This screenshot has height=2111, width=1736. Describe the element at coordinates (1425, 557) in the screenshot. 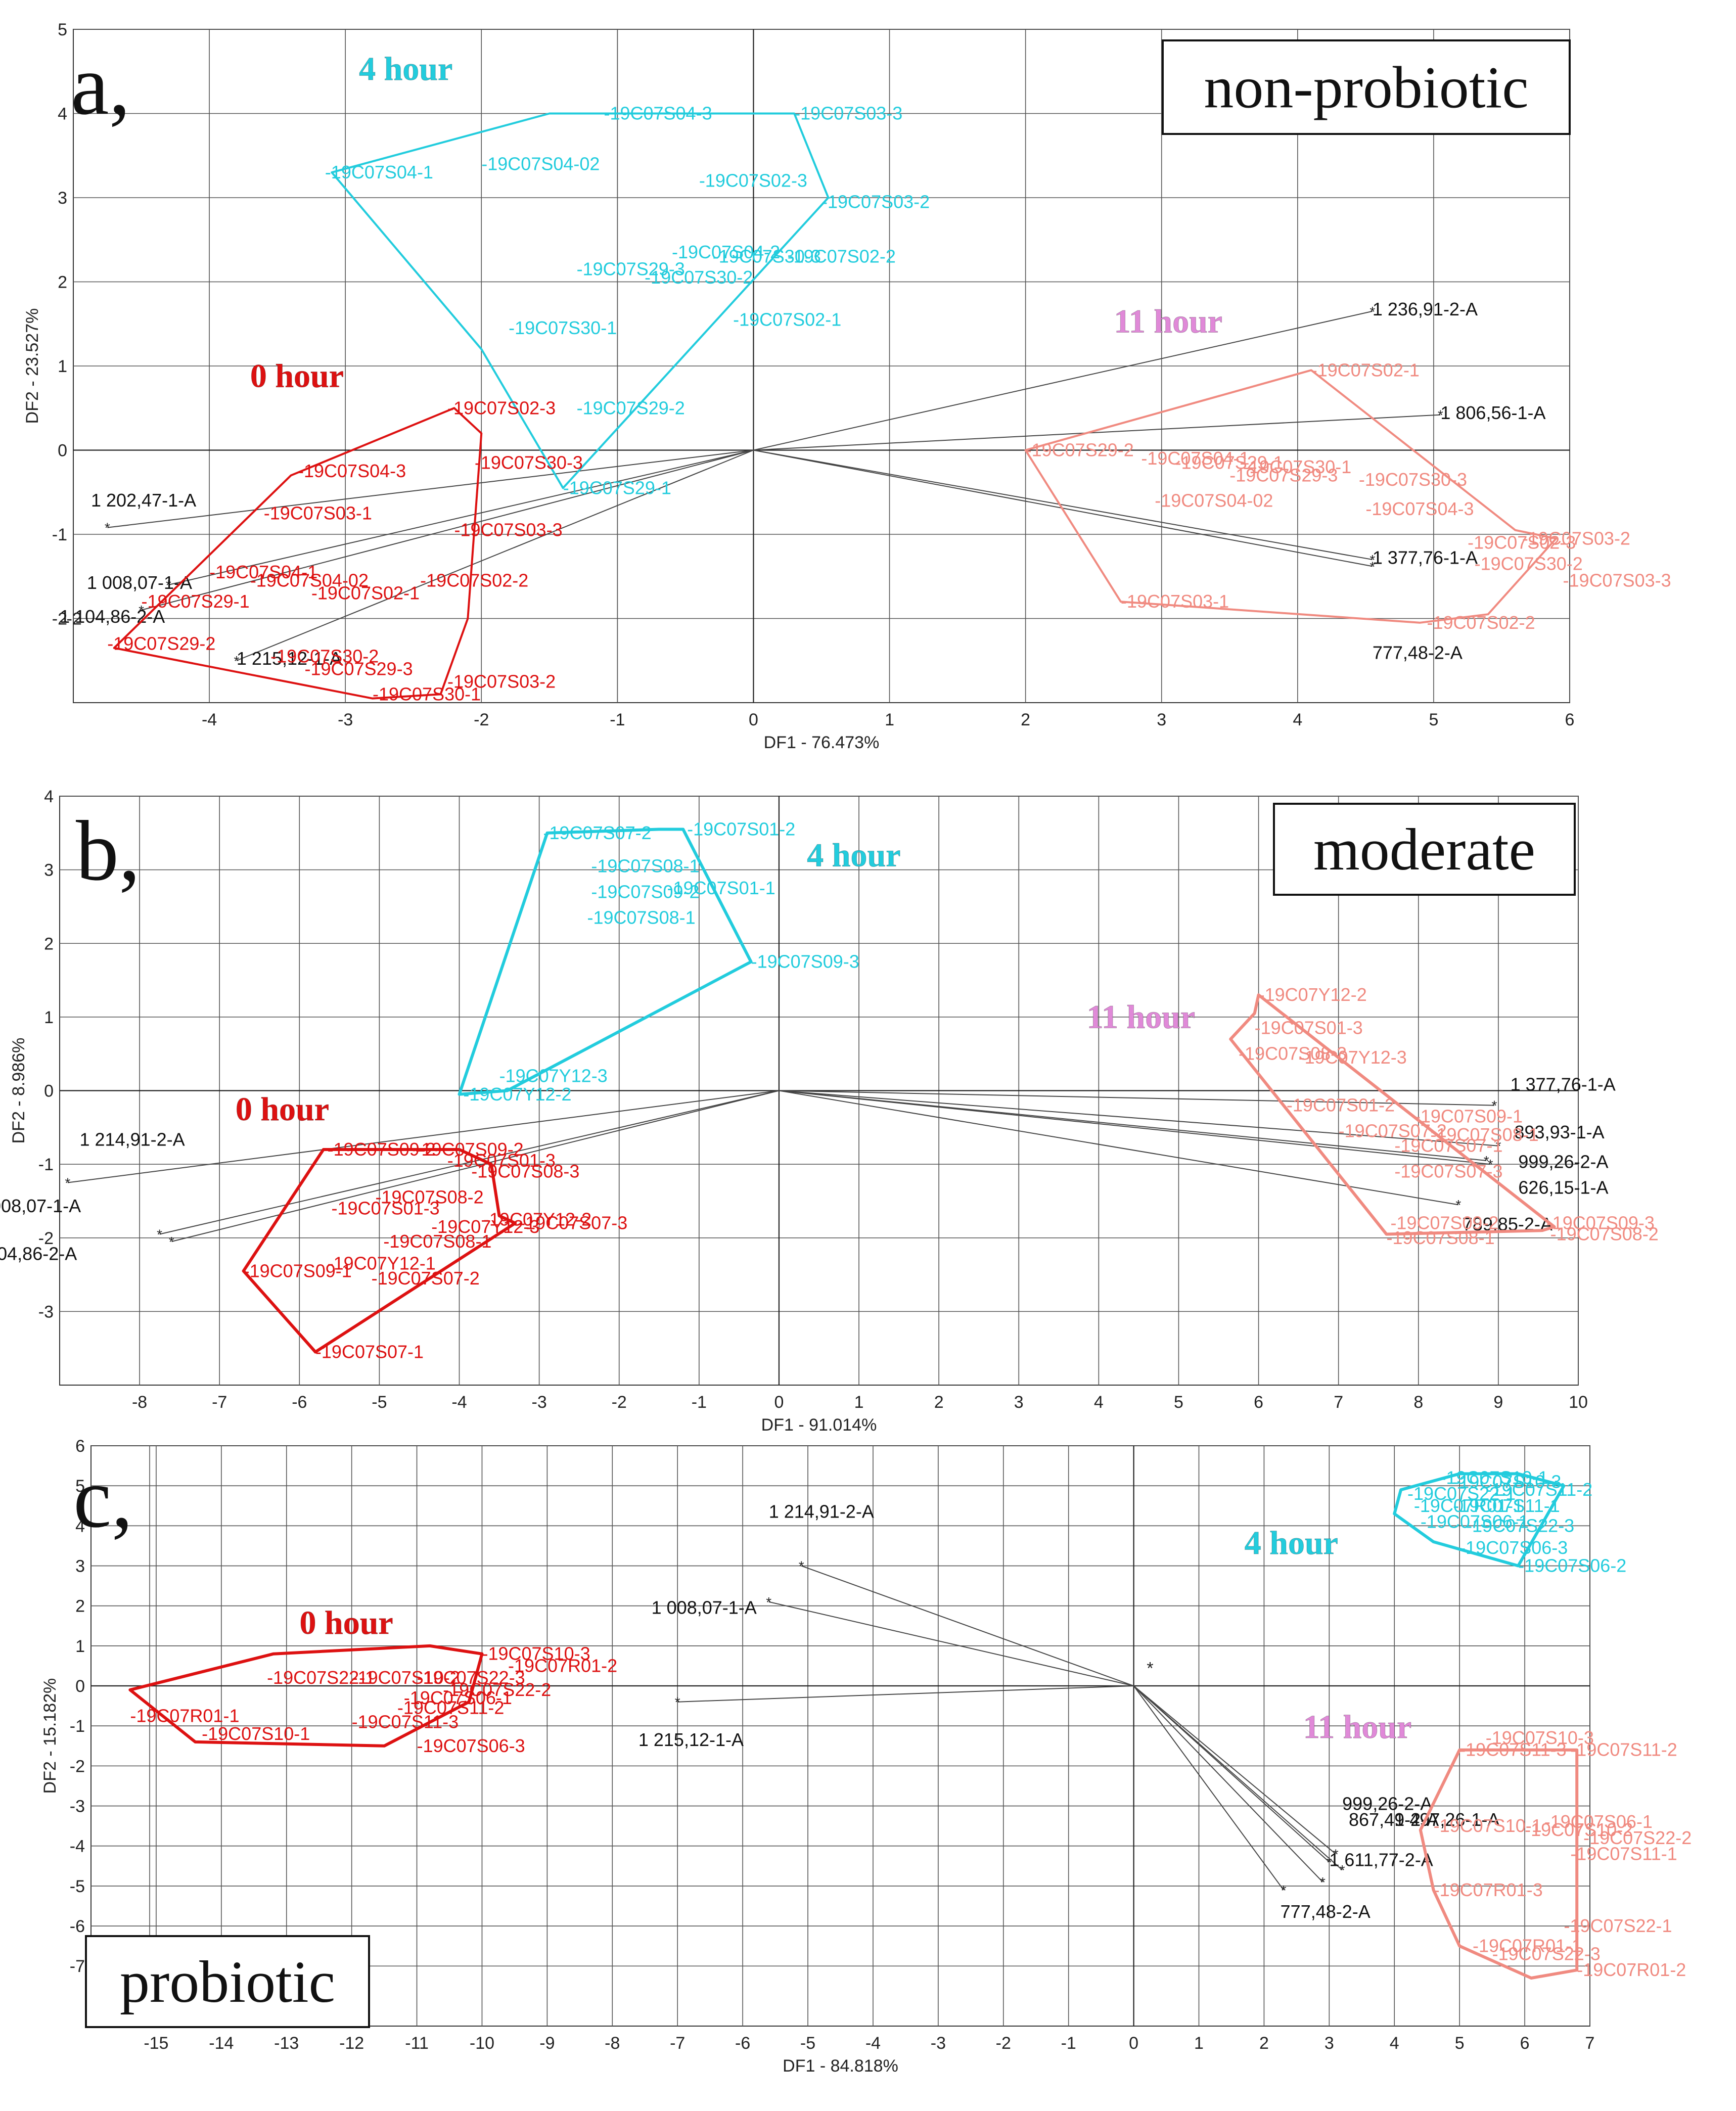

I see `loading-label: 1 377,76-1-A` at that location.